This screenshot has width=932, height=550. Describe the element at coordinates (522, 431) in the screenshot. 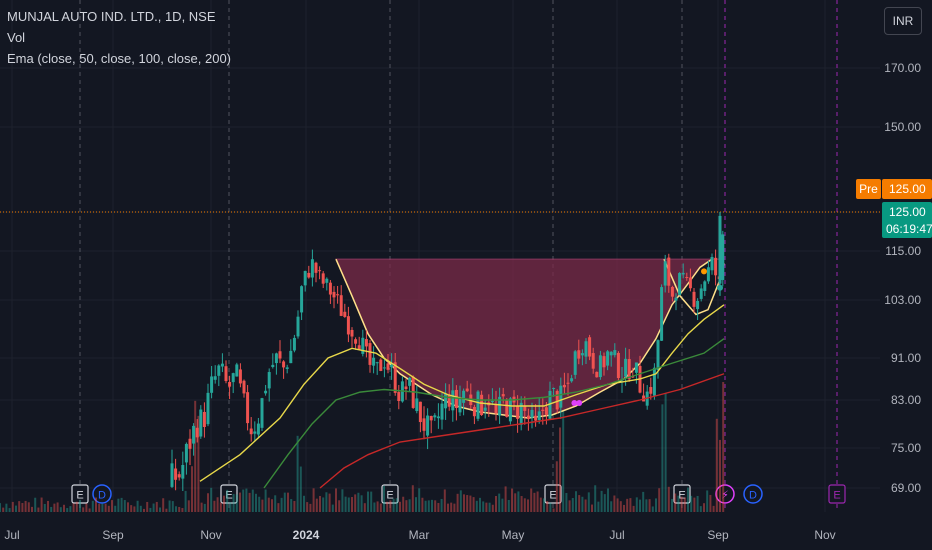

I see `ema-200-line` at that location.